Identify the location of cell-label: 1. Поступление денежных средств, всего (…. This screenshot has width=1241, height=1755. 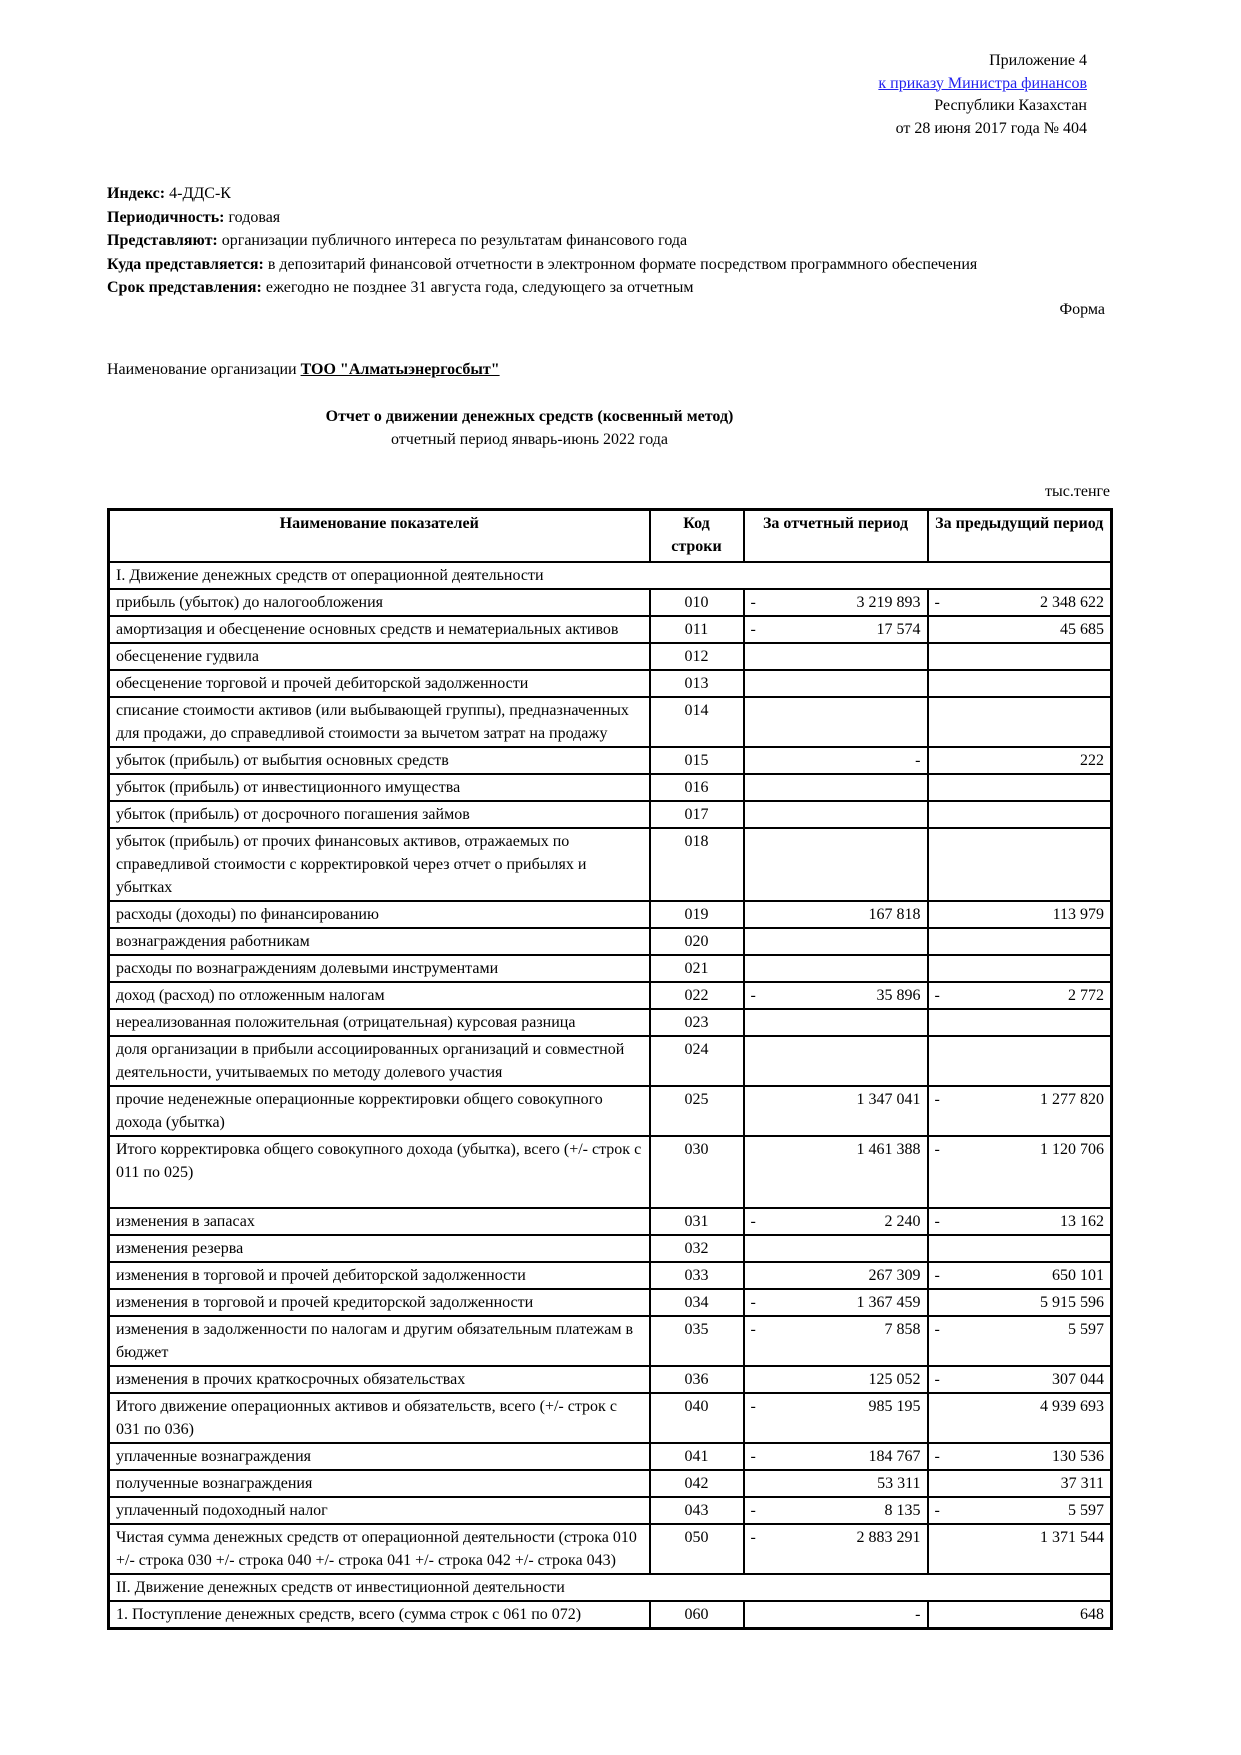
(379, 1614).